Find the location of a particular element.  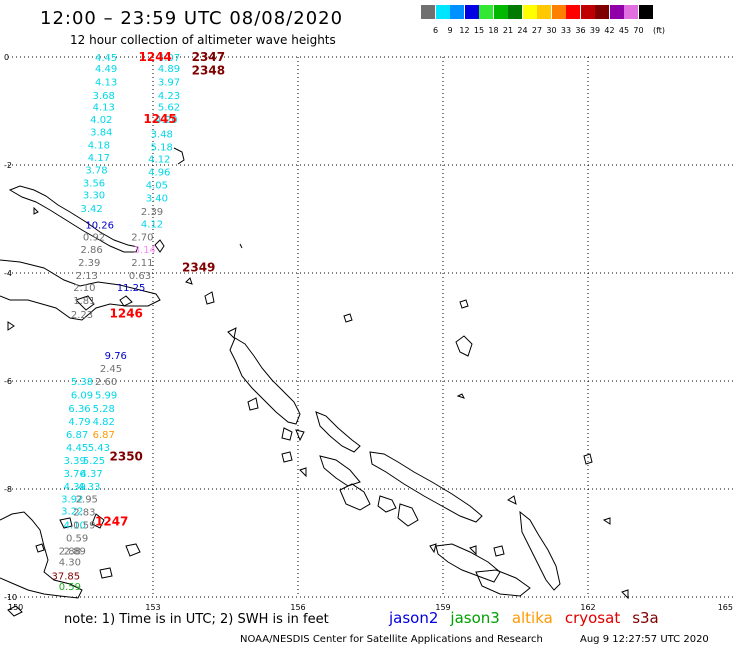

wave-height-label: 4.37 is located at coordinates (92, 474).